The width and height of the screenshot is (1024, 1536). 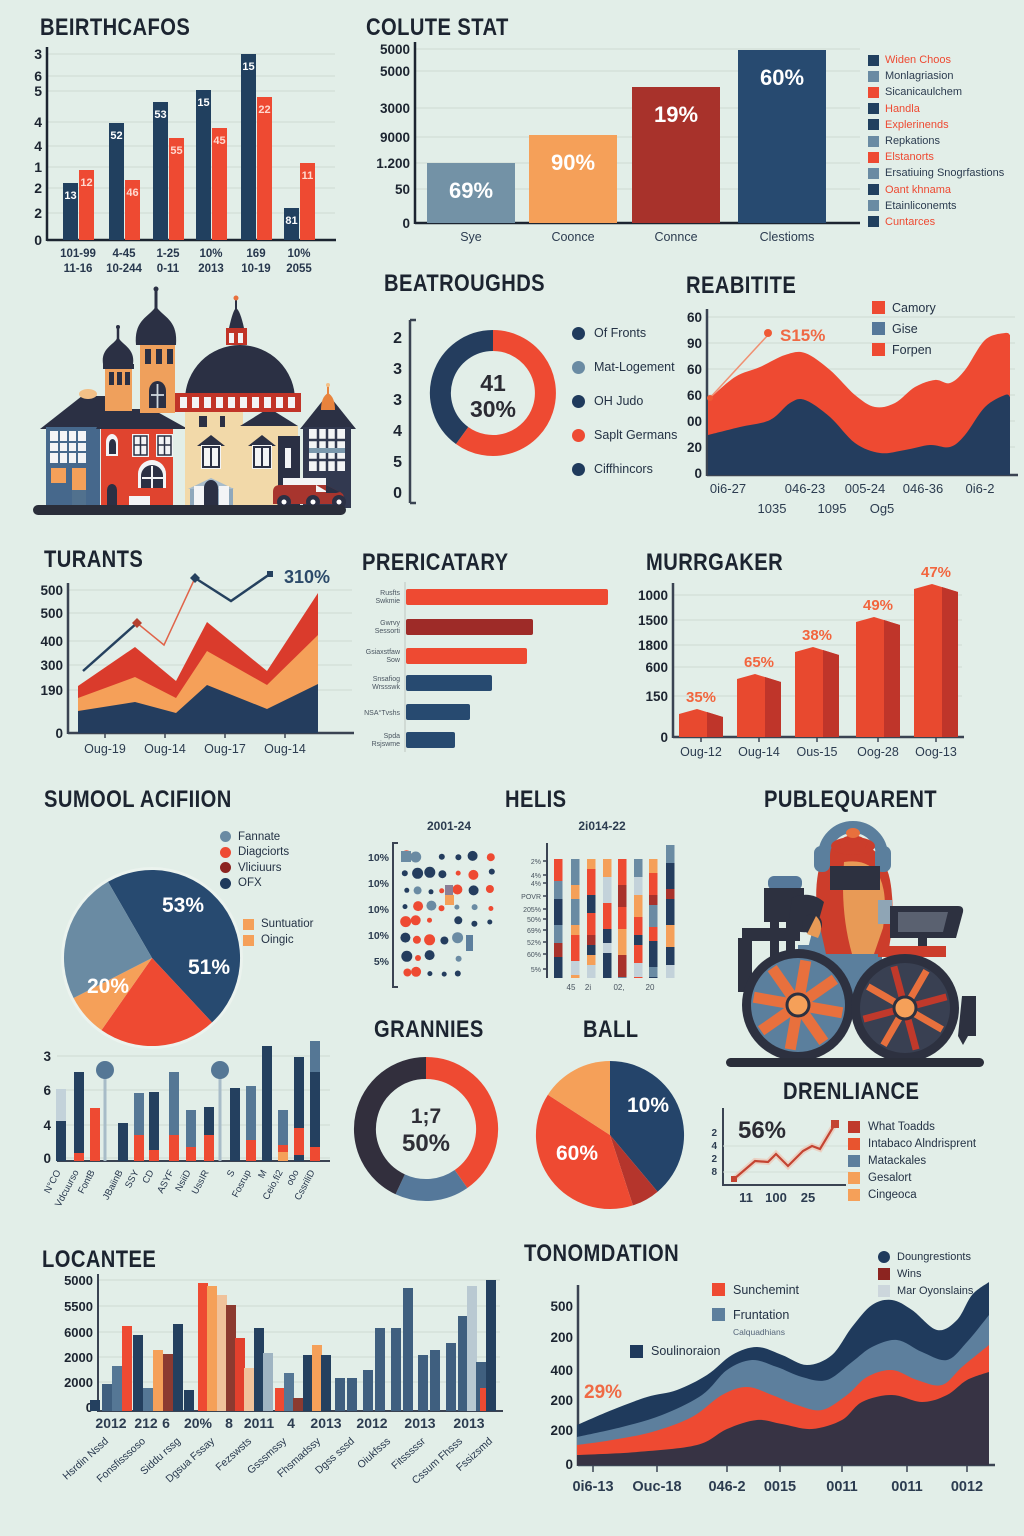 What do you see at coordinates (201, 1182) in the screenshot?
I see `svg-text: UssIR` at bounding box center [201, 1182].